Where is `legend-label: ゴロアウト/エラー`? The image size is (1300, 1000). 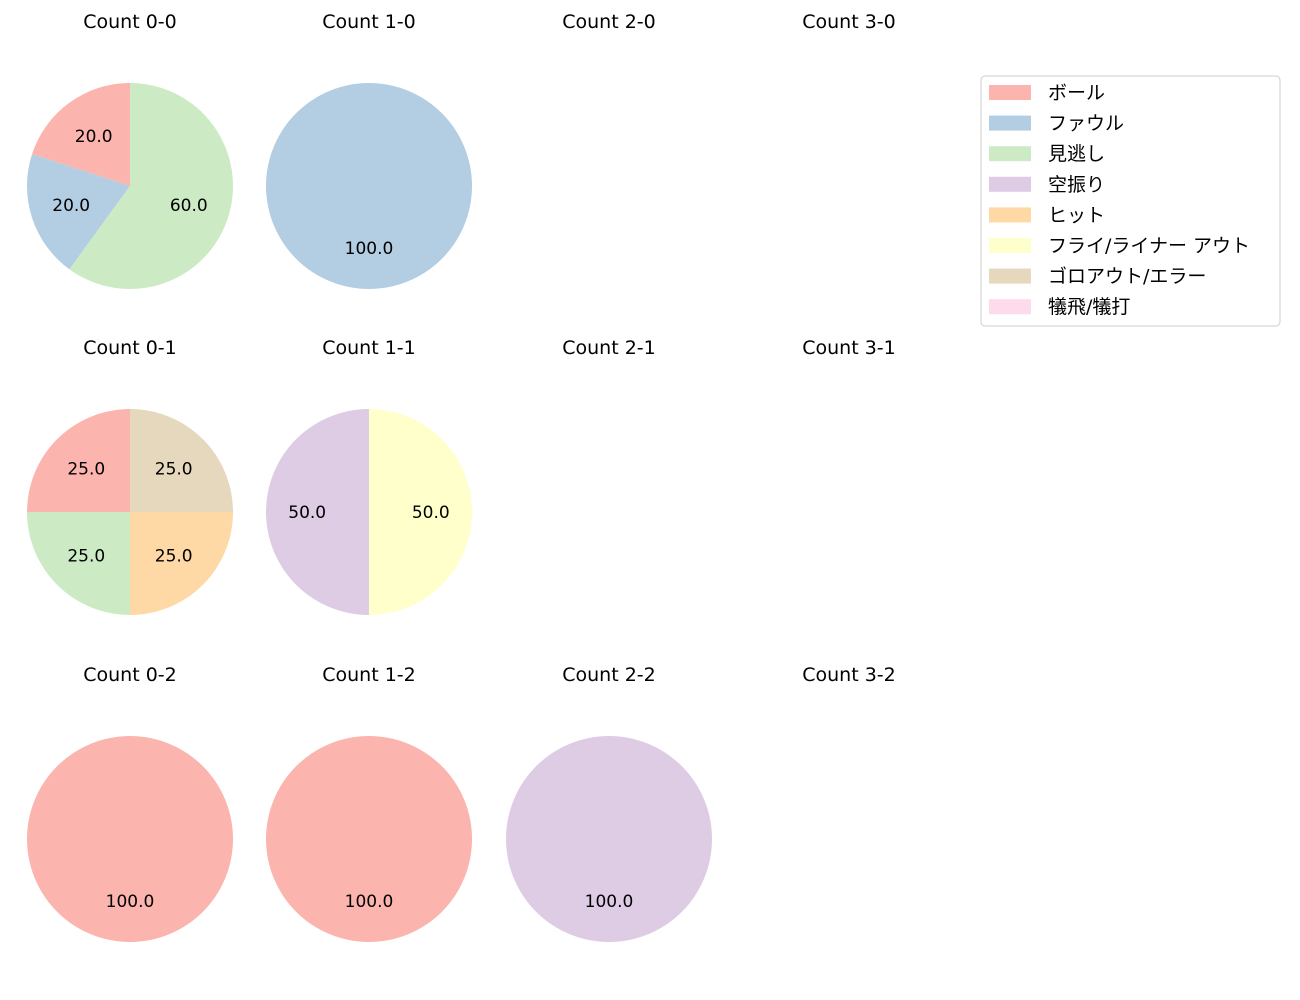
legend-label: ゴロアウト/エラー is located at coordinates (1127, 277).